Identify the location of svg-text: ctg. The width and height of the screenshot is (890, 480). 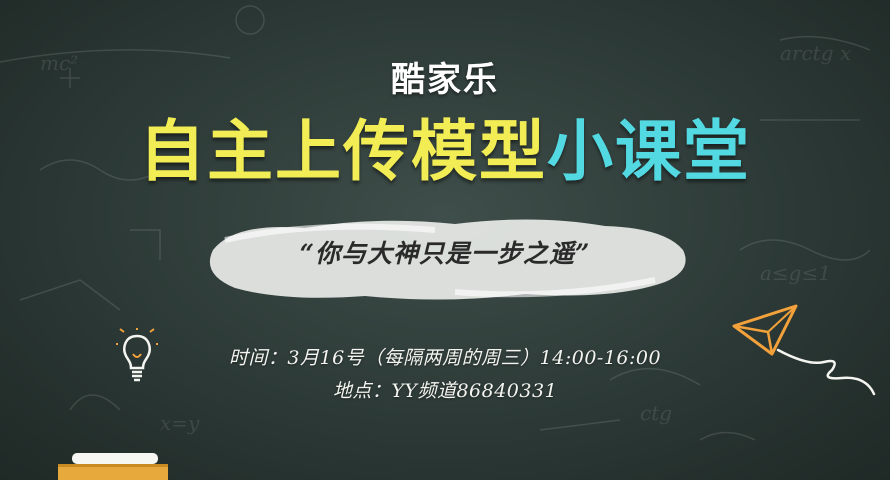
(656, 413).